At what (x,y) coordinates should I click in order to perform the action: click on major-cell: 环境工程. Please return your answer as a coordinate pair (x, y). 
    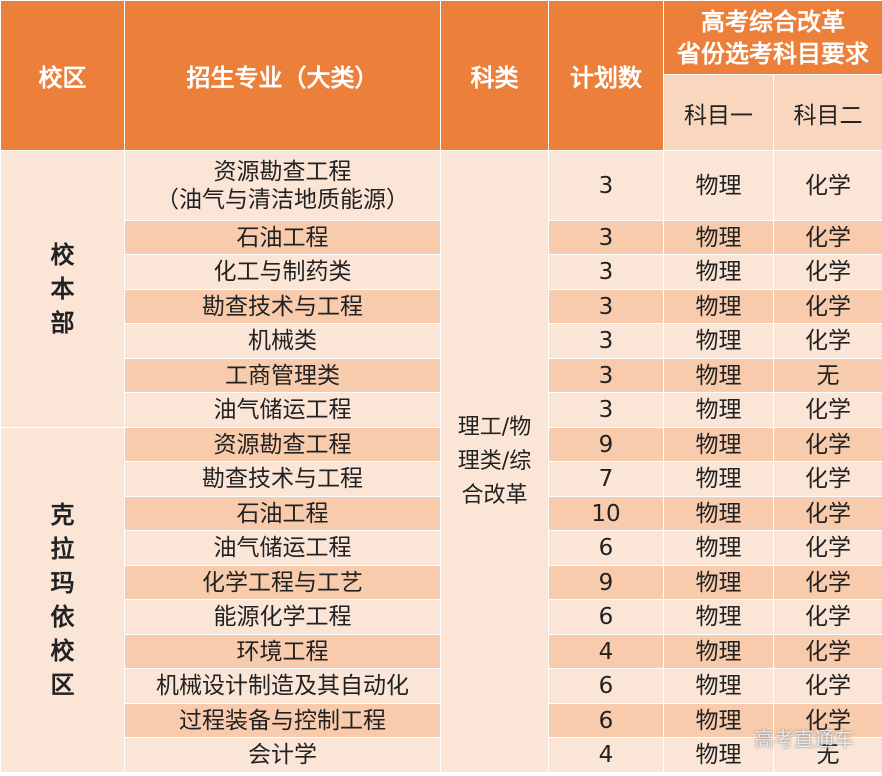
    Looking at the image, I should click on (282, 651).